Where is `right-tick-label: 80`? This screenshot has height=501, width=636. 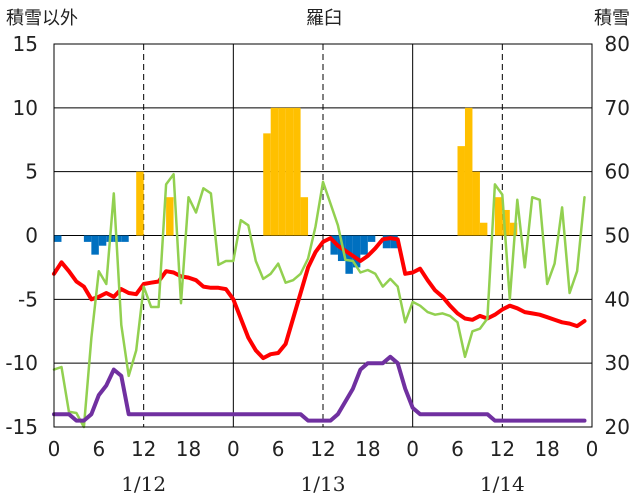
right-tick-label: 80 is located at coordinates (617, 44).